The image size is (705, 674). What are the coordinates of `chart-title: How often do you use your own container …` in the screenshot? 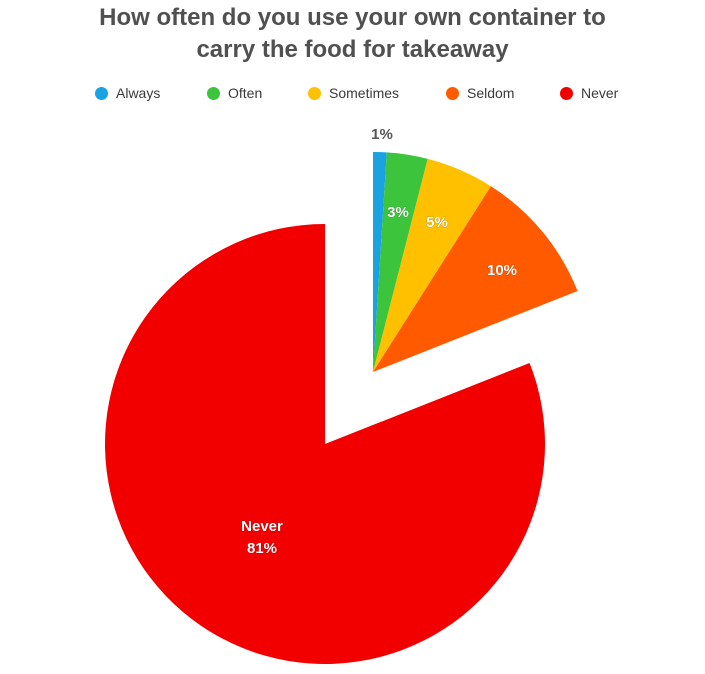 It's located at (352, 34).